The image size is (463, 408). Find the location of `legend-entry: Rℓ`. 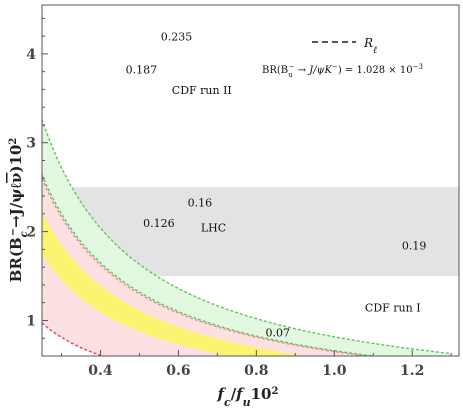

legend-entry: Rℓ is located at coordinates (370, 46).